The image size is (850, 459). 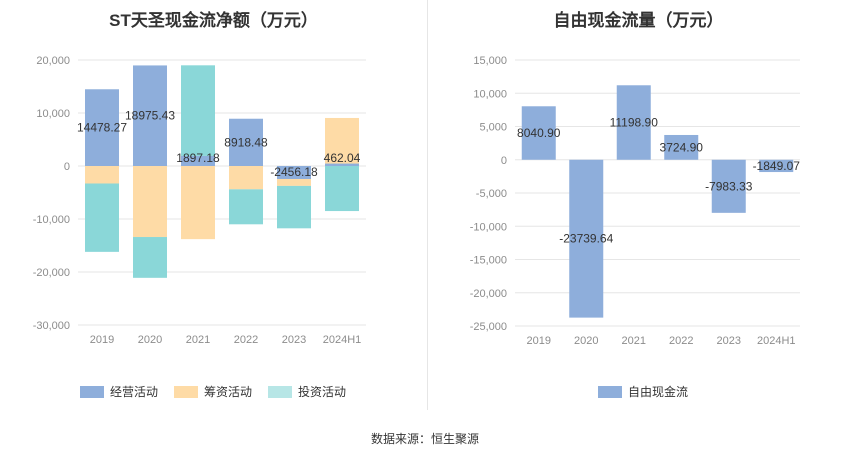 What do you see at coordinates (134, 392) in the screenshot?
I see `legend-label-operating: 经营活动` at bounding box center [134, 392].